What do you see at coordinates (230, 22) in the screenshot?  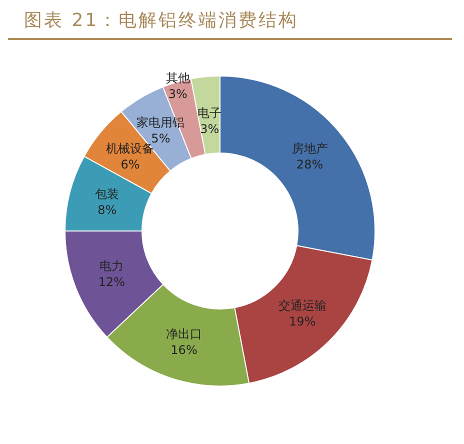 I see `chart-title: 图表 21：电解铝终端消费结构` at bounding box center [230, 22].